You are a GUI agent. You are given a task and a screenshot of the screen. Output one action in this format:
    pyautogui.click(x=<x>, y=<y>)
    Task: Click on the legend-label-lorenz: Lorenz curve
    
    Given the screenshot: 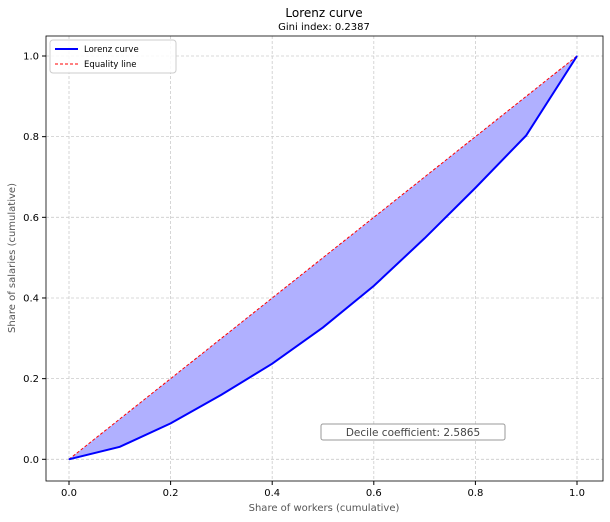 What is the action you would take?
    pyautogui.click(x=111, y=50)
    